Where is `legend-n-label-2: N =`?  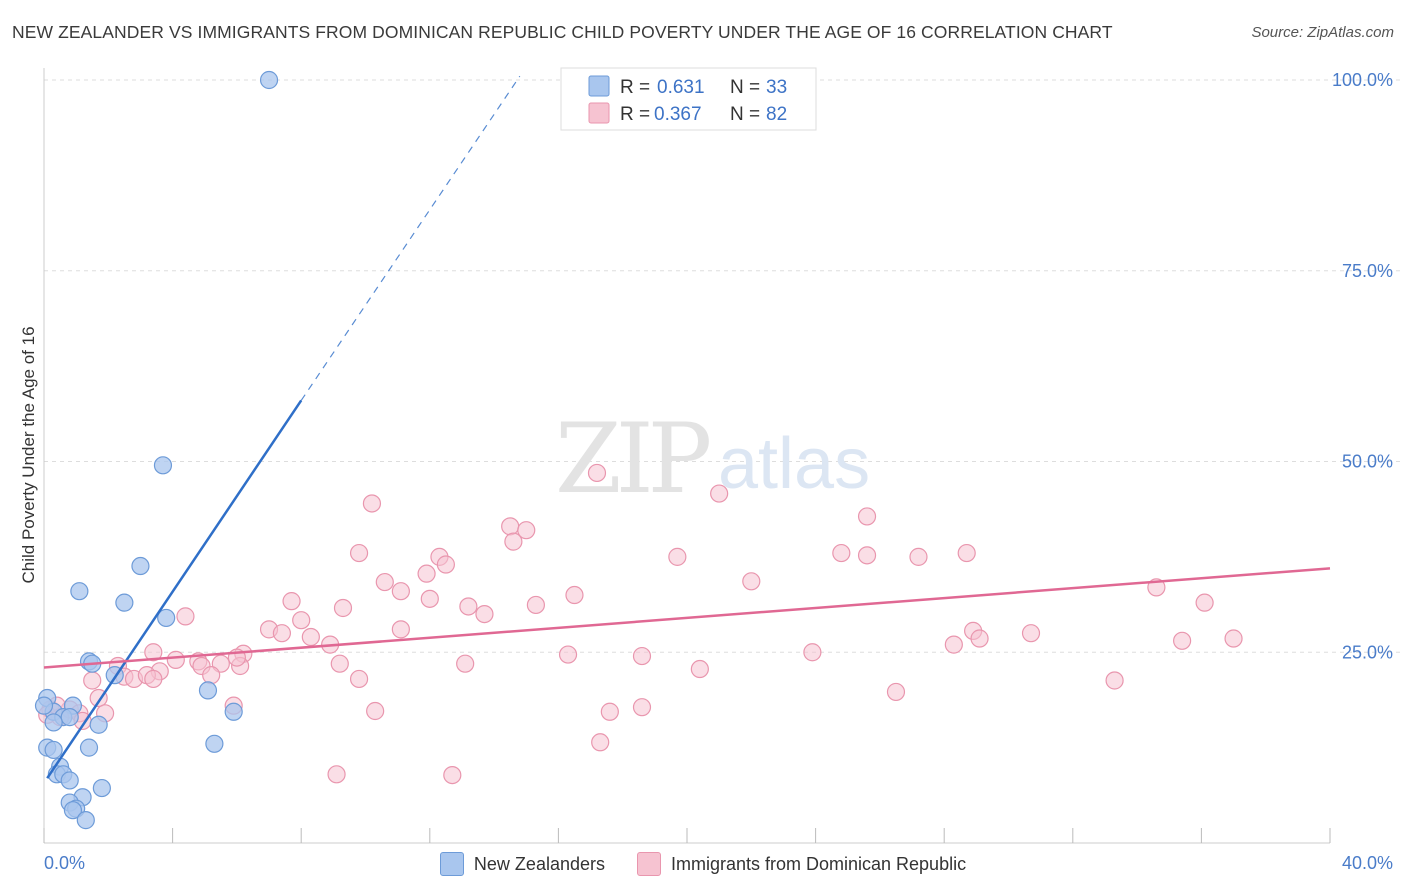
legend-n-label-2: N = is located at coordinates (745, 114).